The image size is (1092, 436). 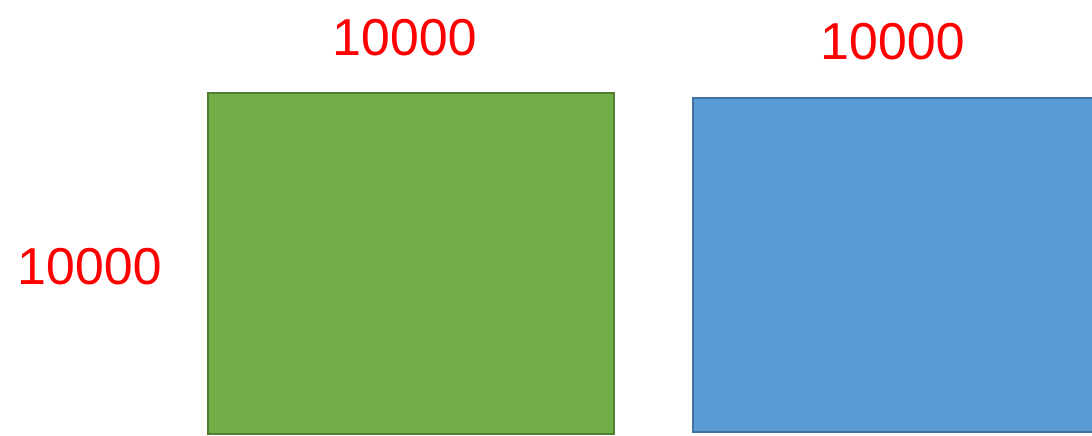 What do you see at coordinates (404, 38) in the screenshot?
I see `top-left-dimension-label: 10000` at bounding box center [404, 38].